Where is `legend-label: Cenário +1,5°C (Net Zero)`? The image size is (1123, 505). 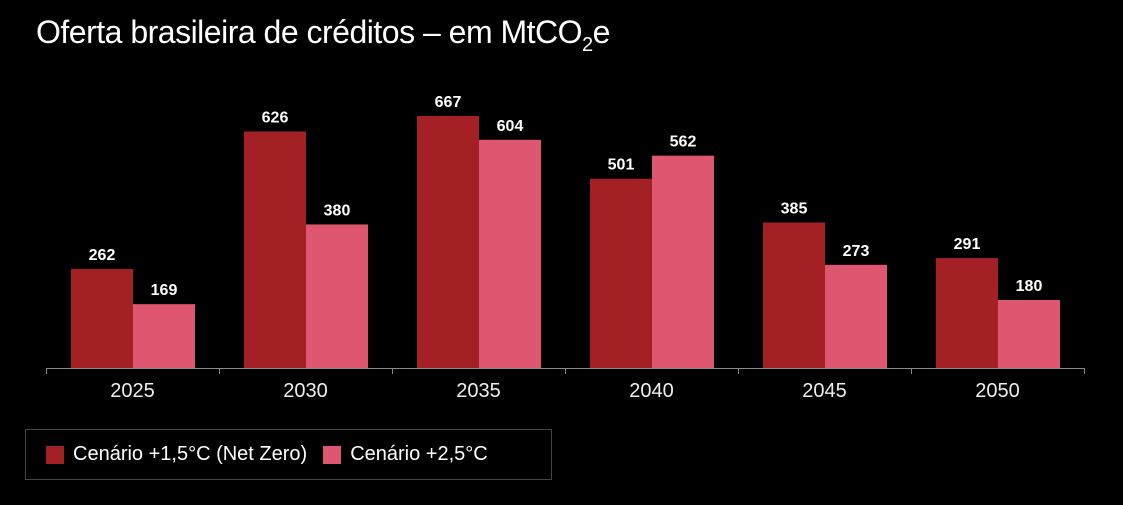 legend-label: Cenário +1,5°C (Net Zero) is located at coordinates (190, 454).